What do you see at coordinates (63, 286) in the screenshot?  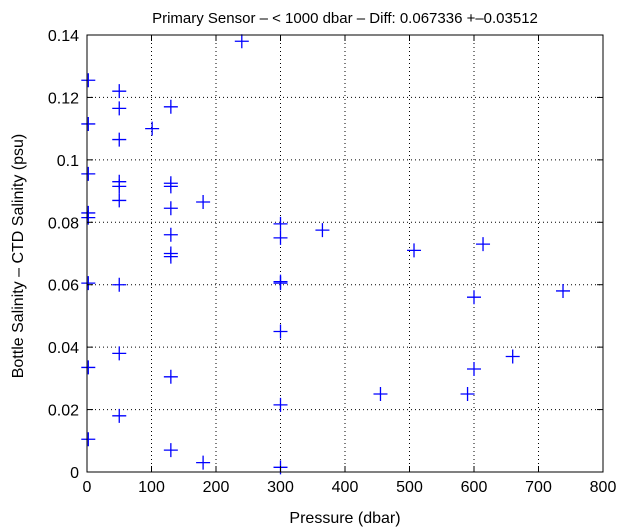 I see `y-tick-label: 0.06` at bounding box center [63, 286].